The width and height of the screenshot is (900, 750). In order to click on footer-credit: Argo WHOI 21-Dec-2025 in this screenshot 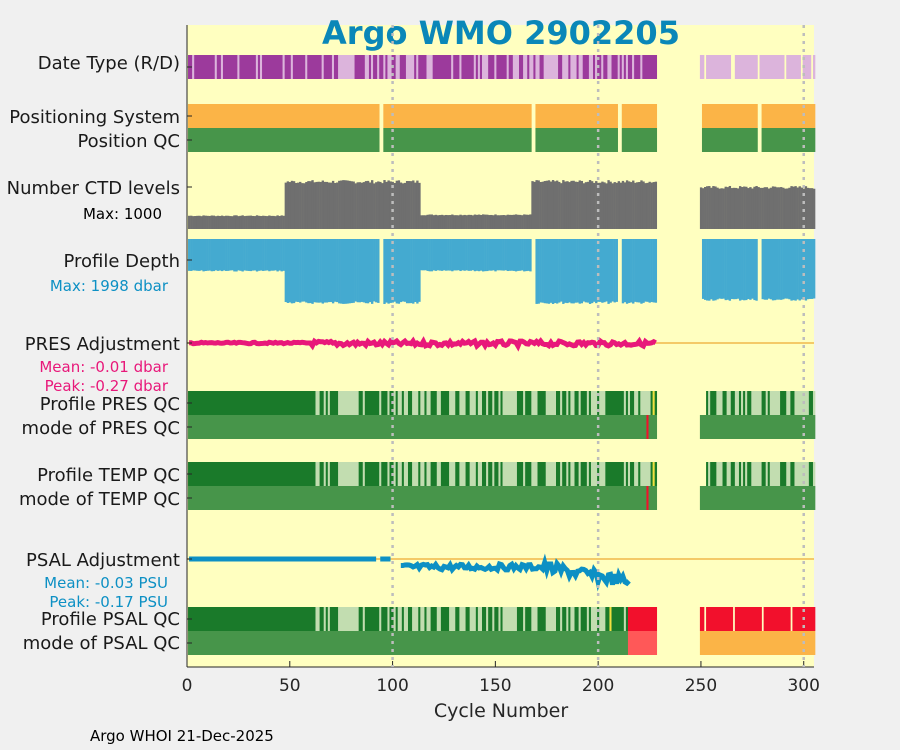, I will do `click(182, 736)`.